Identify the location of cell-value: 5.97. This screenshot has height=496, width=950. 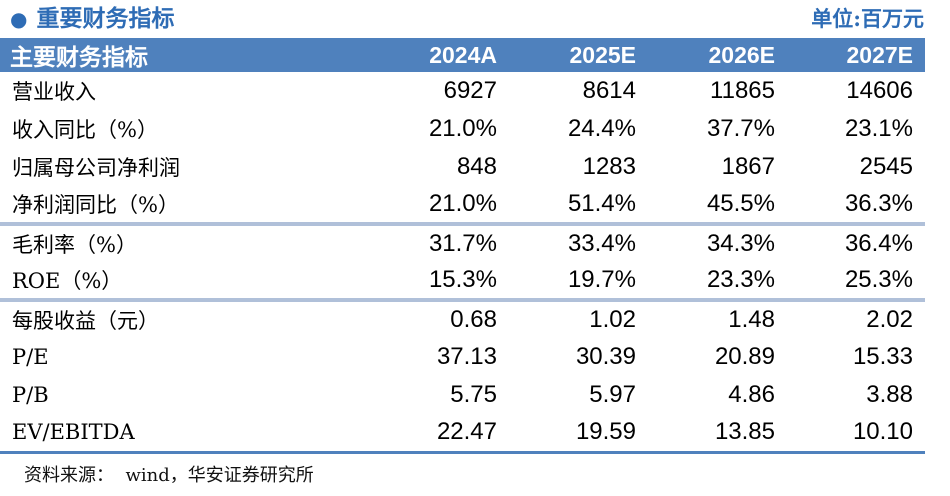
(612, 394).